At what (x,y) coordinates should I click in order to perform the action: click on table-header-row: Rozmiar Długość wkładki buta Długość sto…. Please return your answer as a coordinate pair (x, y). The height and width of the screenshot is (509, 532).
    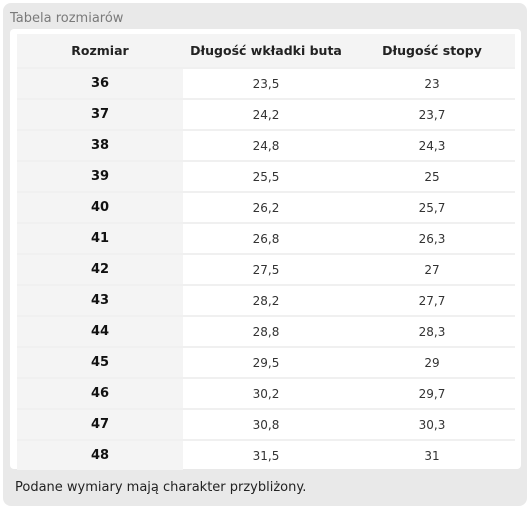
    Looking at the image, I should click on (266, 51).